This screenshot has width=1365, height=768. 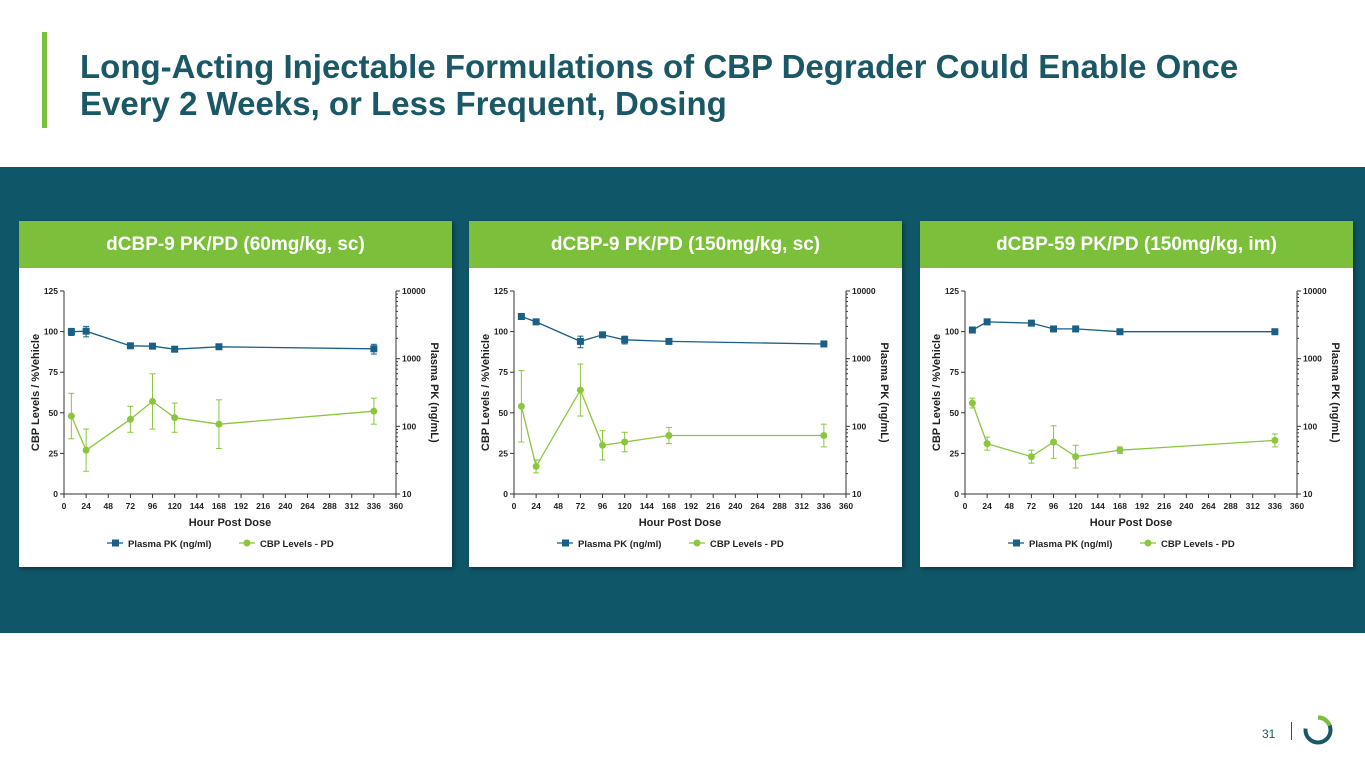 What do you see at coordinates (1291, 731) in the screenshot?
I see `footer-divider` at bounding box center [1291, 731].